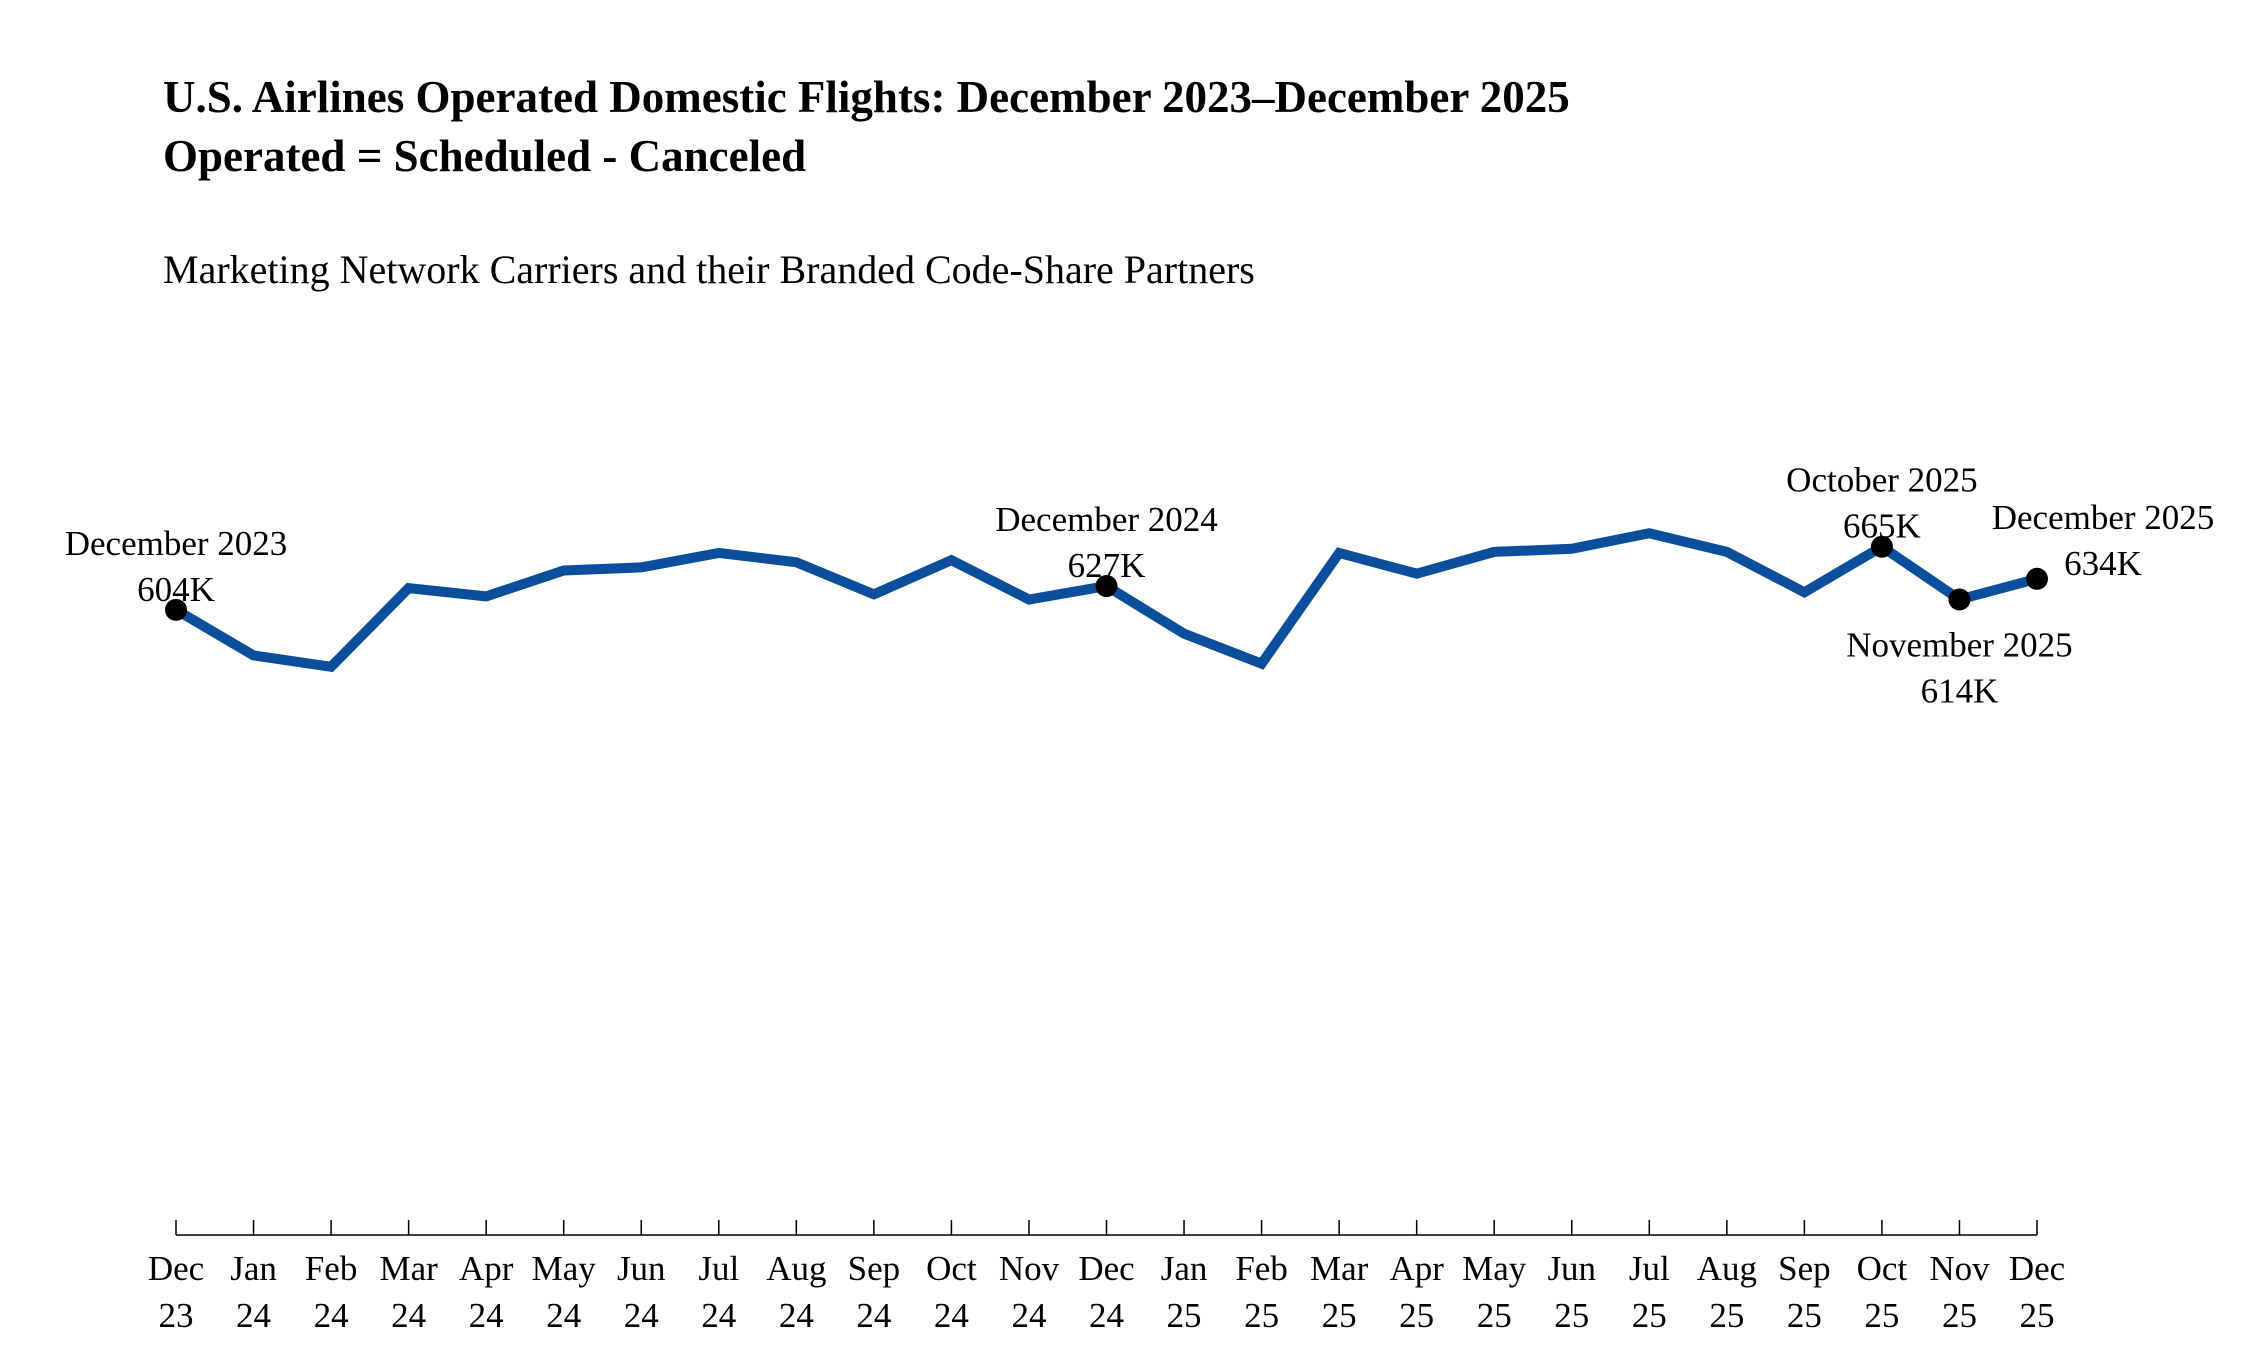 Image resolution: width=2245 pixels, height=1364 pixels. What do you see at coordinates (1106, 519) in the screenshot?
I see `annotation-label: December 2024` at bounding box center [1106, 519].